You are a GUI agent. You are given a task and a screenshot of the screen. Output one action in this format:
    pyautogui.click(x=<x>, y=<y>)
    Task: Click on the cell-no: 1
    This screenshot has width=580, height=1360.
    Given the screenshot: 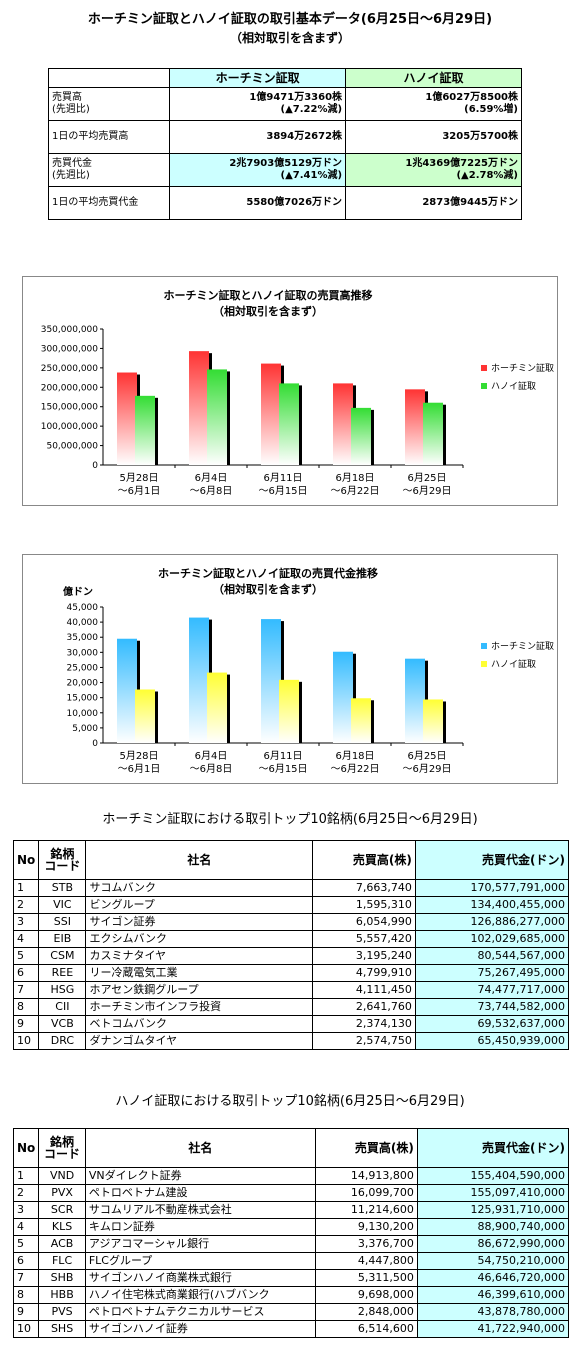 What is the action you would take?
    pyautogui.click(x=26, y=1176)
    